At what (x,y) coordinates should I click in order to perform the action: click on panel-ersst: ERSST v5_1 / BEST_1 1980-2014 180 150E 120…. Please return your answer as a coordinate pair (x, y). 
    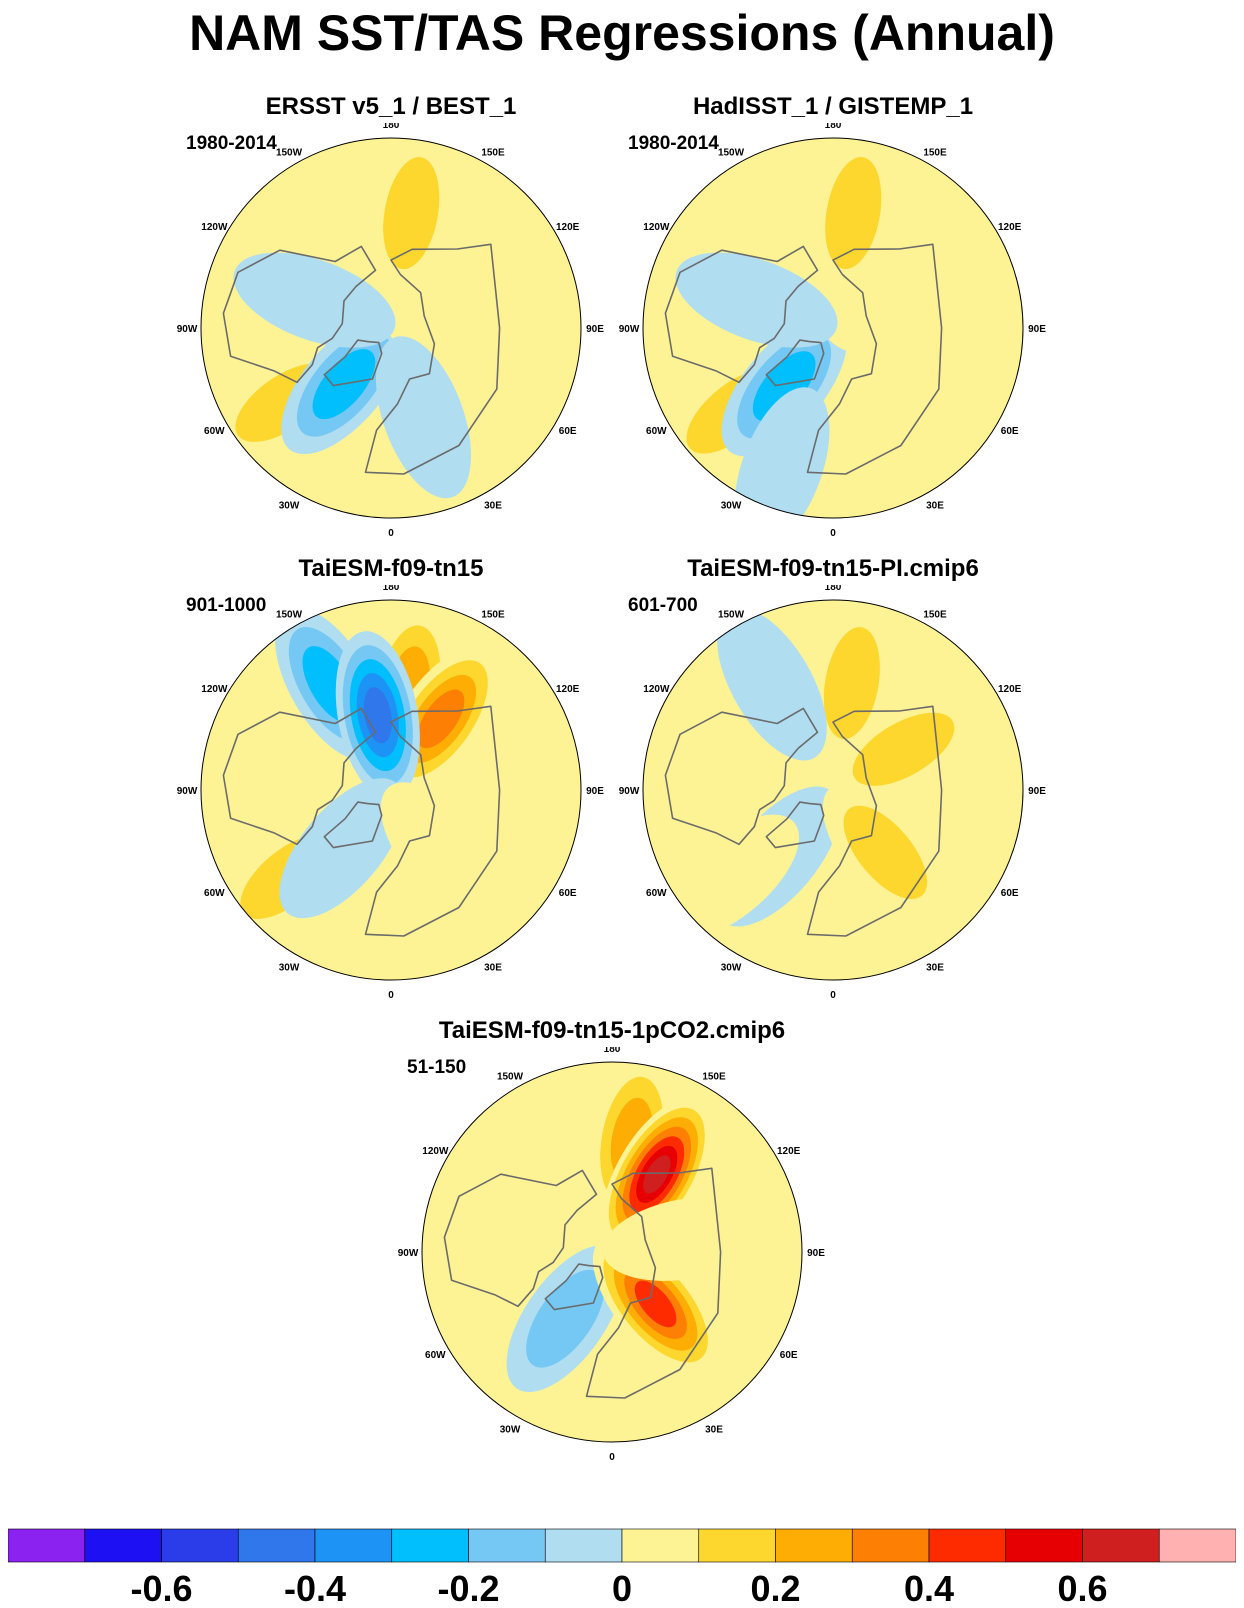
    Looking at the image, I should click on (391, 320).